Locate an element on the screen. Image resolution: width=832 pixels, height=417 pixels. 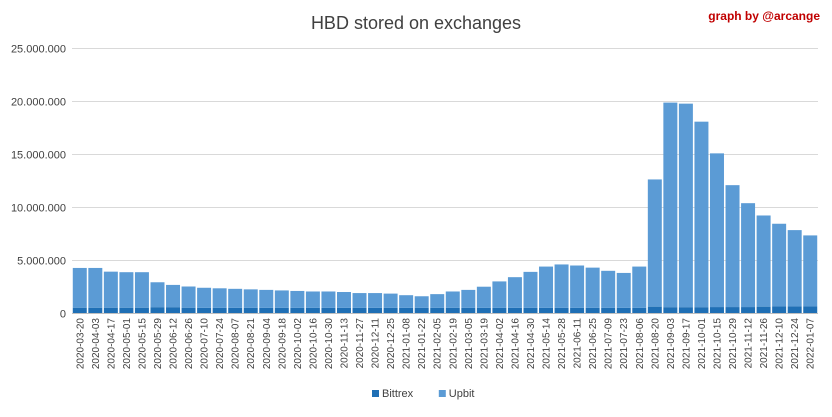
x-tick-label: 2020-07-10 is located at coordinates (205, 344).